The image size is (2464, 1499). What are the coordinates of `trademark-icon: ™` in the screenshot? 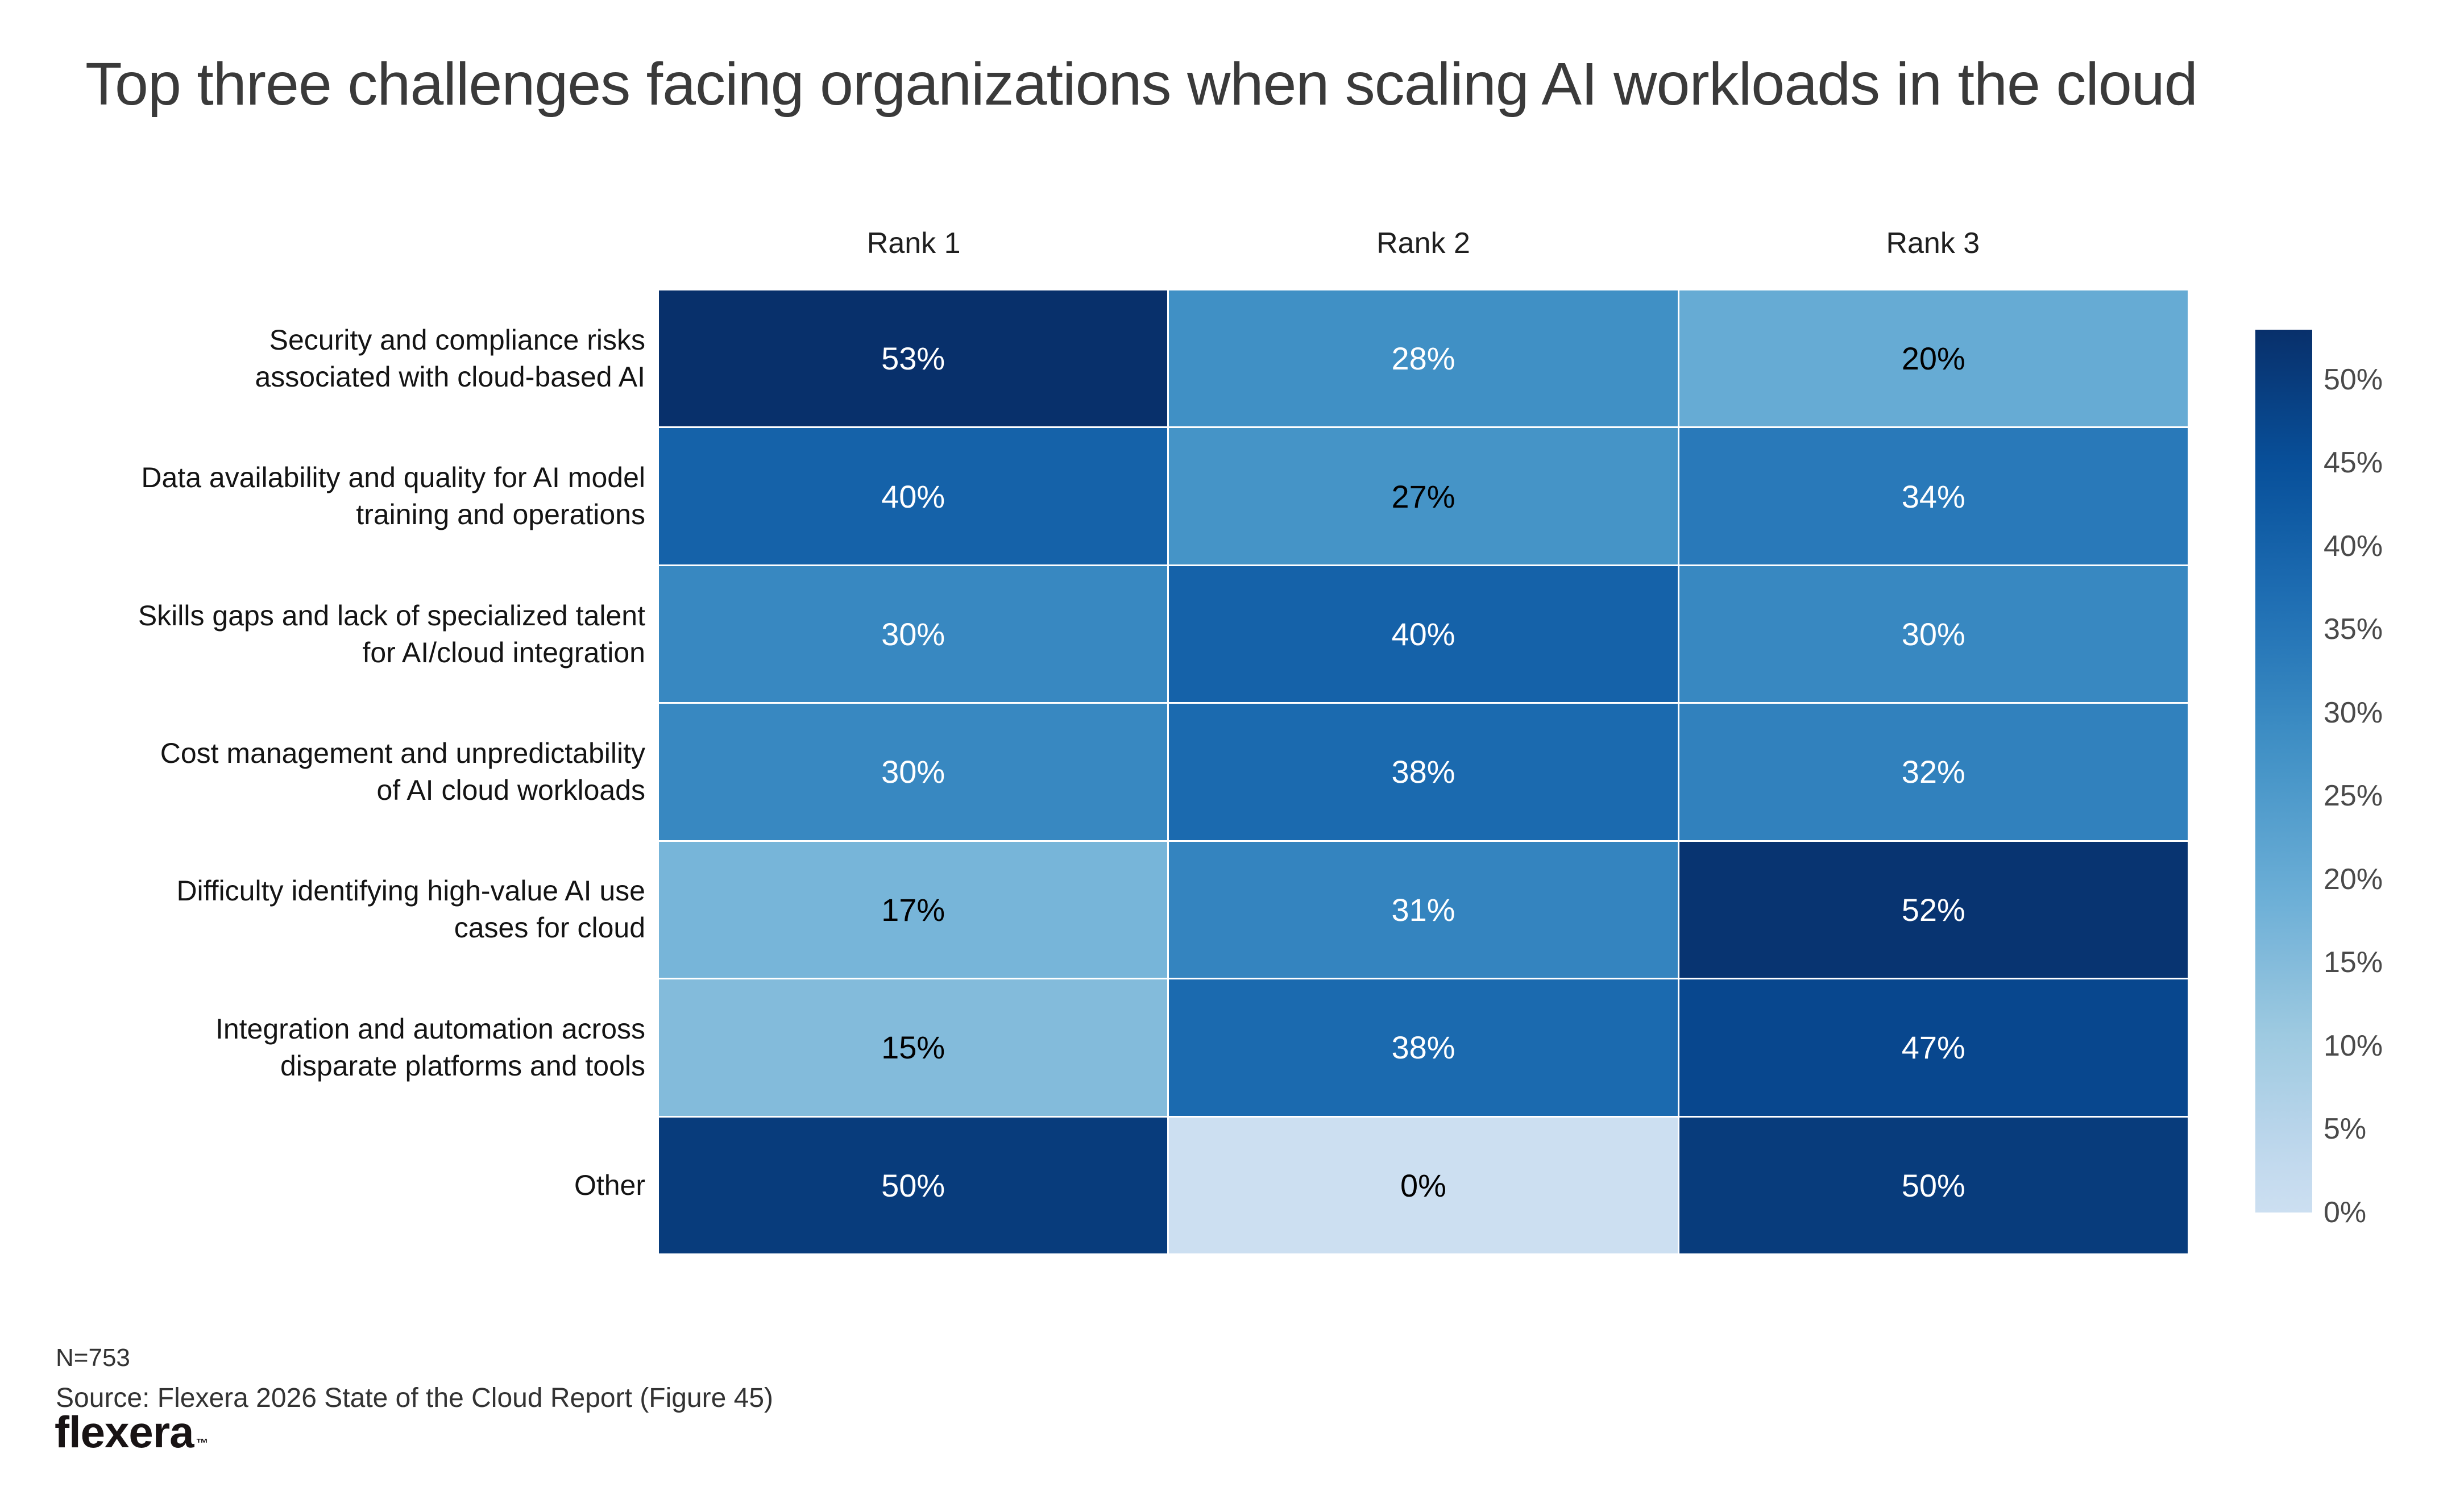 It's located at (203, 1443).